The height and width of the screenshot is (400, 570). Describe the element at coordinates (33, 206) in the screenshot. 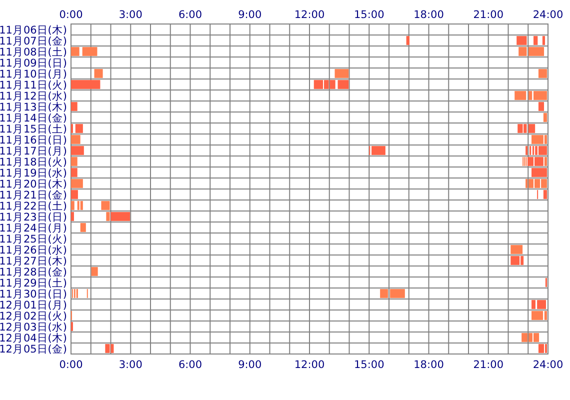

I see `y-tick-label: 11月22日(土)` at that location.